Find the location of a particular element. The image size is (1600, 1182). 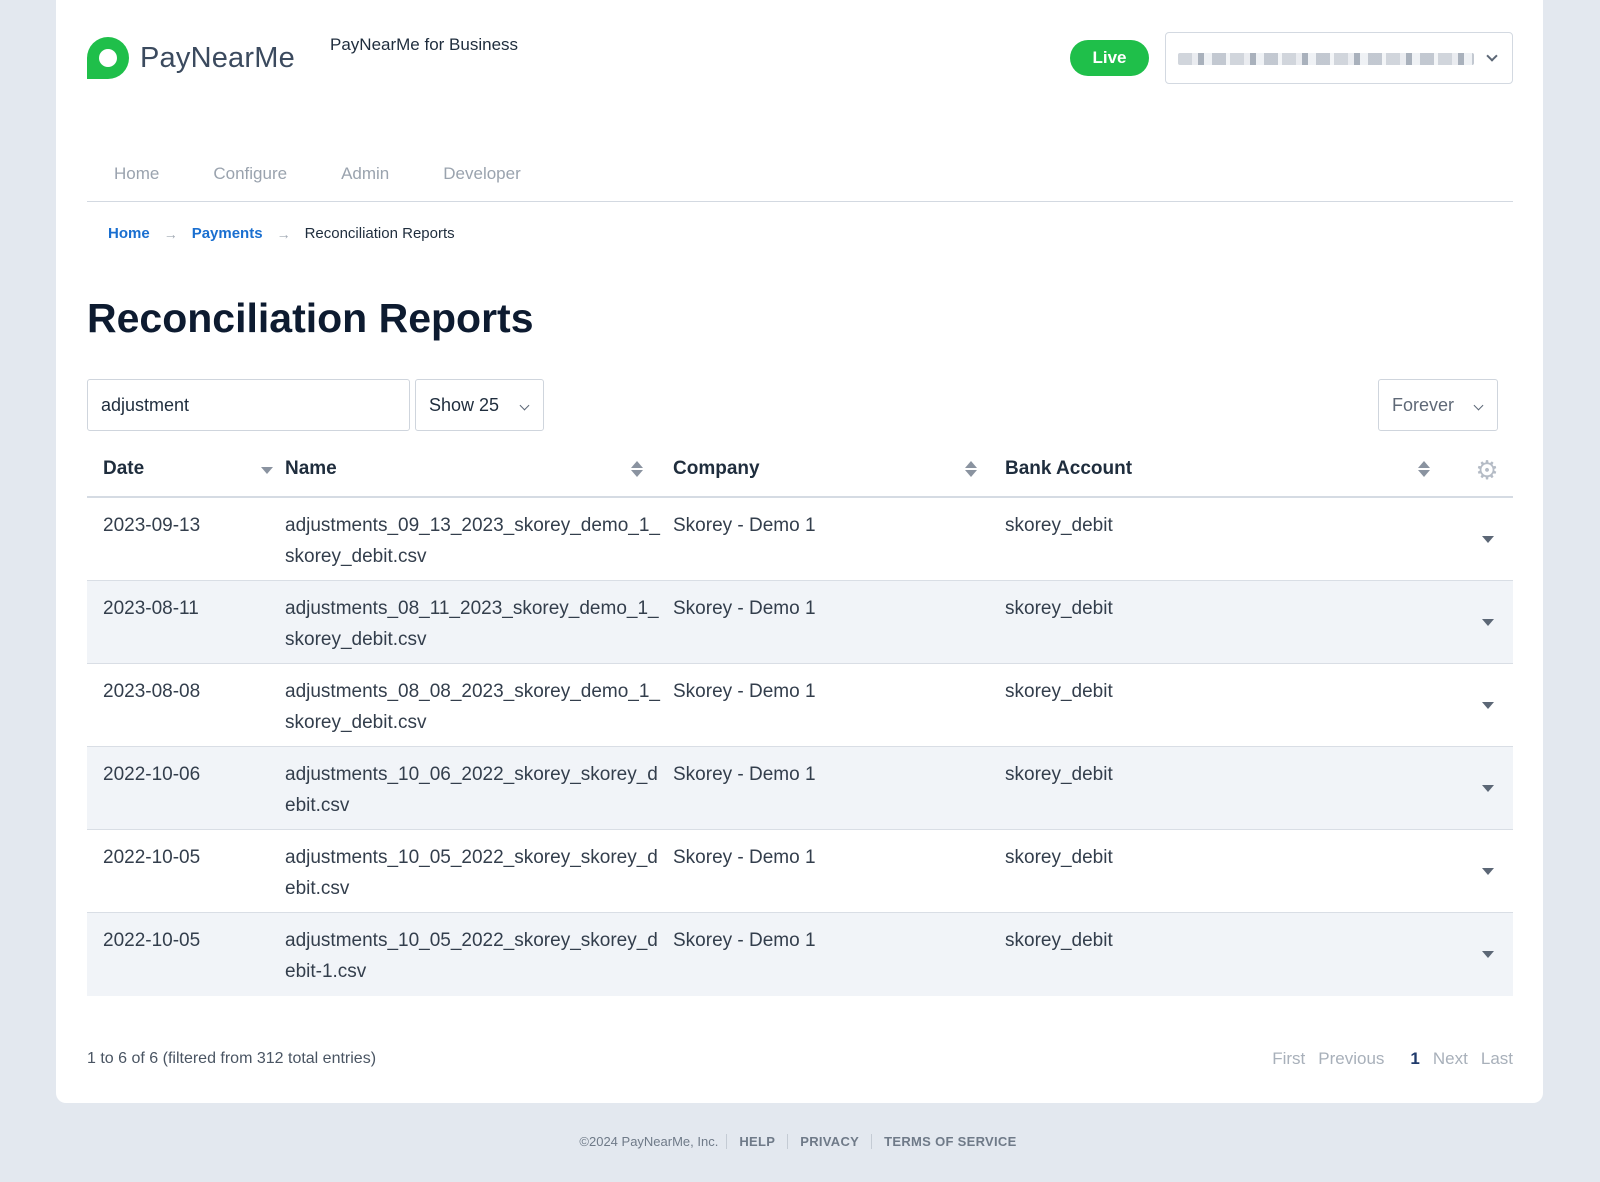

pagination-page-1: 1 is located at coordinates (1415, 1058).